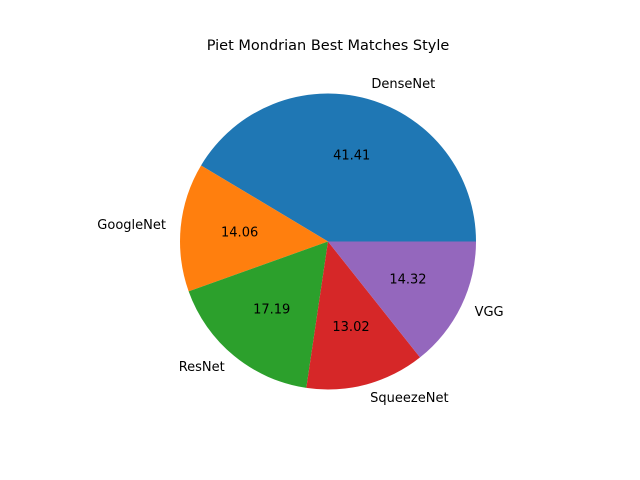 This screenshot has height=480, width=640. I want to click on pie-slice-densenet, so click(339, 167).